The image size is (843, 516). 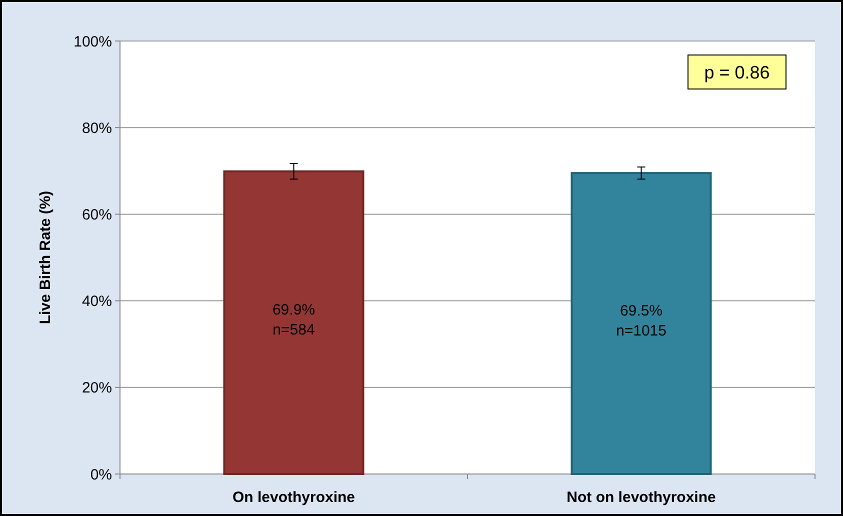 I want to click on y-tick-label: 20%, so click(x=97, y=388).